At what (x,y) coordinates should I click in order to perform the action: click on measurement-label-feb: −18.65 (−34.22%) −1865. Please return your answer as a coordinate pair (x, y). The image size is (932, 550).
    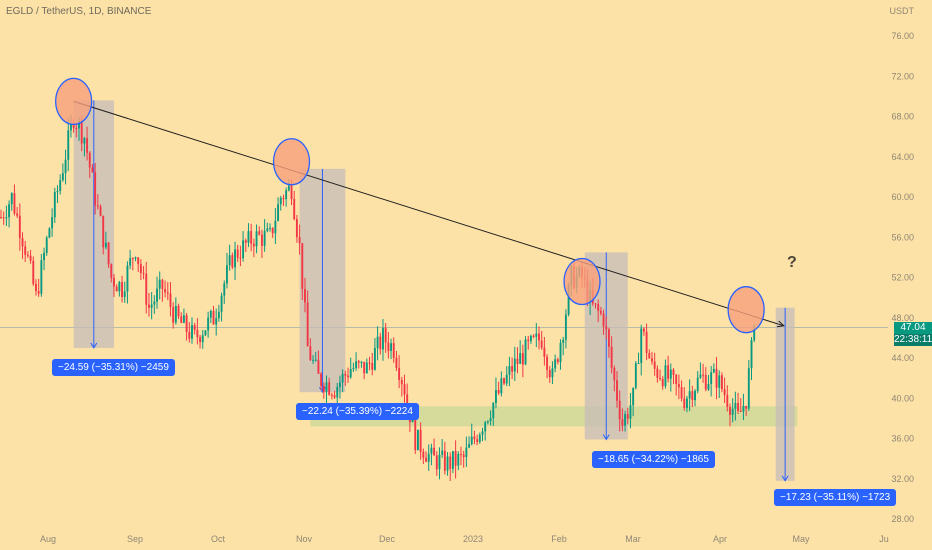
    Looking at the image, I should click on (653, 459).